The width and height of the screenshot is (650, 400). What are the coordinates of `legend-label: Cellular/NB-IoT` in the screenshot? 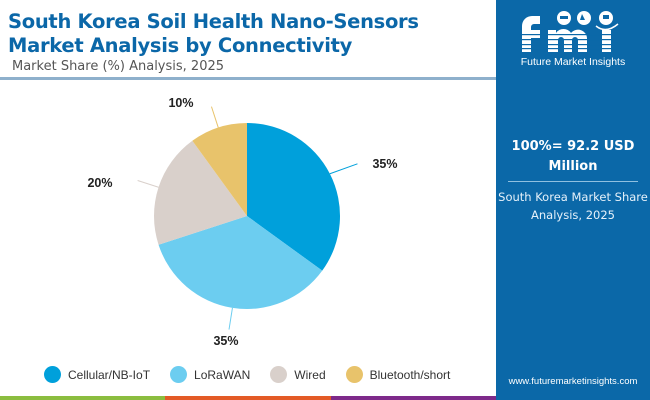 It's located at (109, 374).